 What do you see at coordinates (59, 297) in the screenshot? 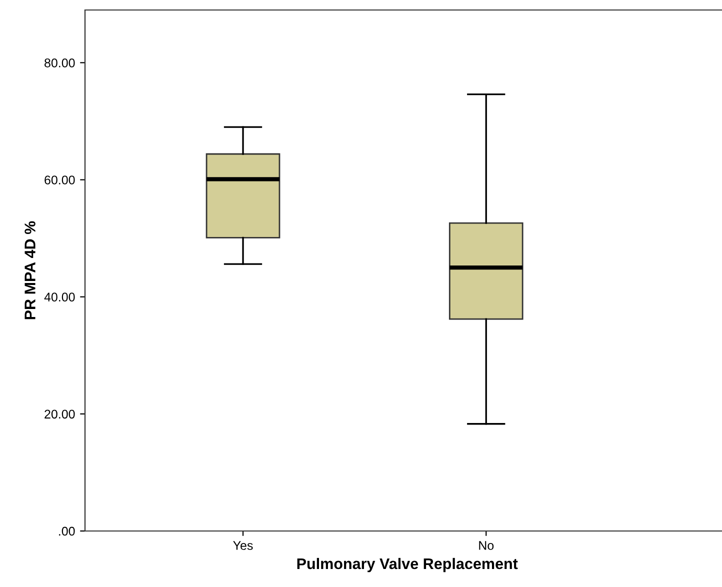
I see `y-tick-label: 40.00` at bounding box center [59, 297].